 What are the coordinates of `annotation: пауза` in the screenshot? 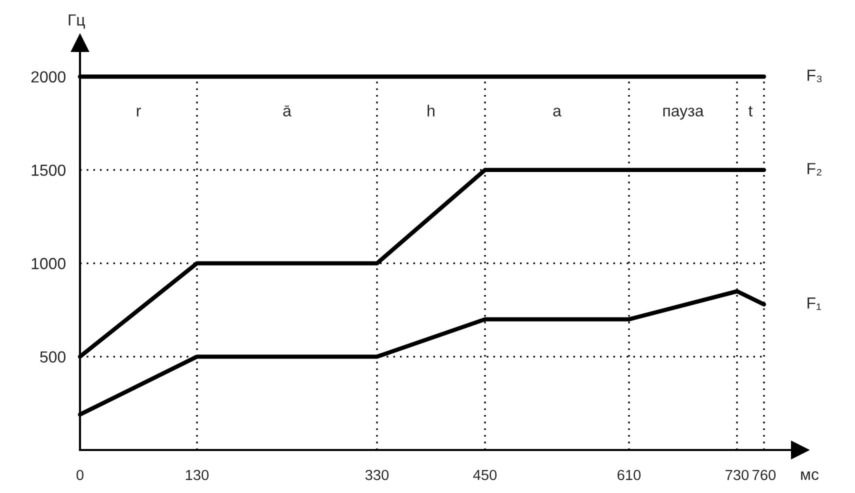 It's located at (683, 114).